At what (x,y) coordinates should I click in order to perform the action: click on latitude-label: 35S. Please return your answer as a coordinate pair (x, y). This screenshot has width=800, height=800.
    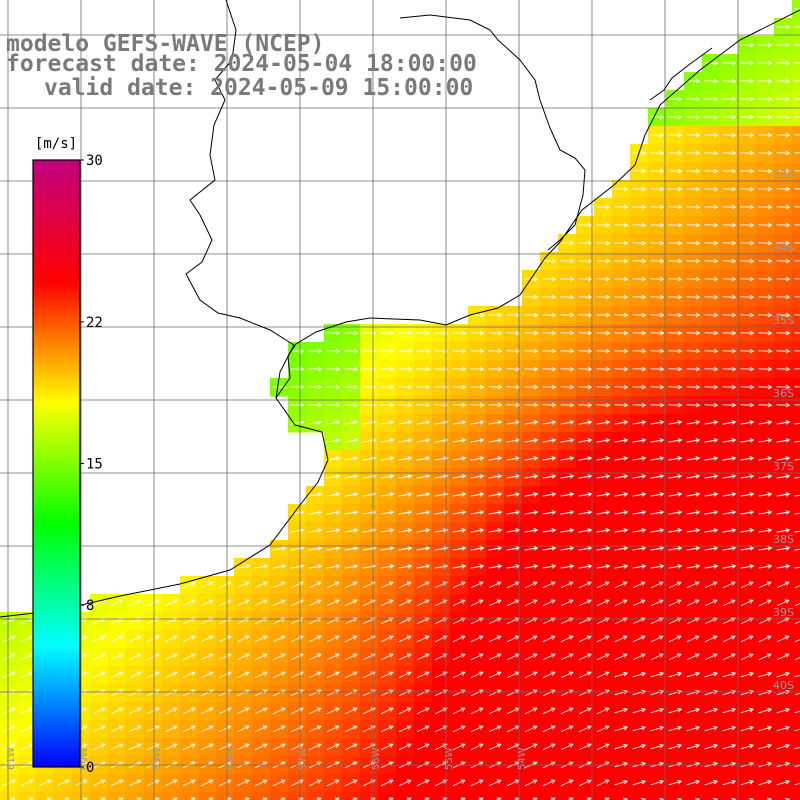
    Looking at the image, I should click on (783, 320).